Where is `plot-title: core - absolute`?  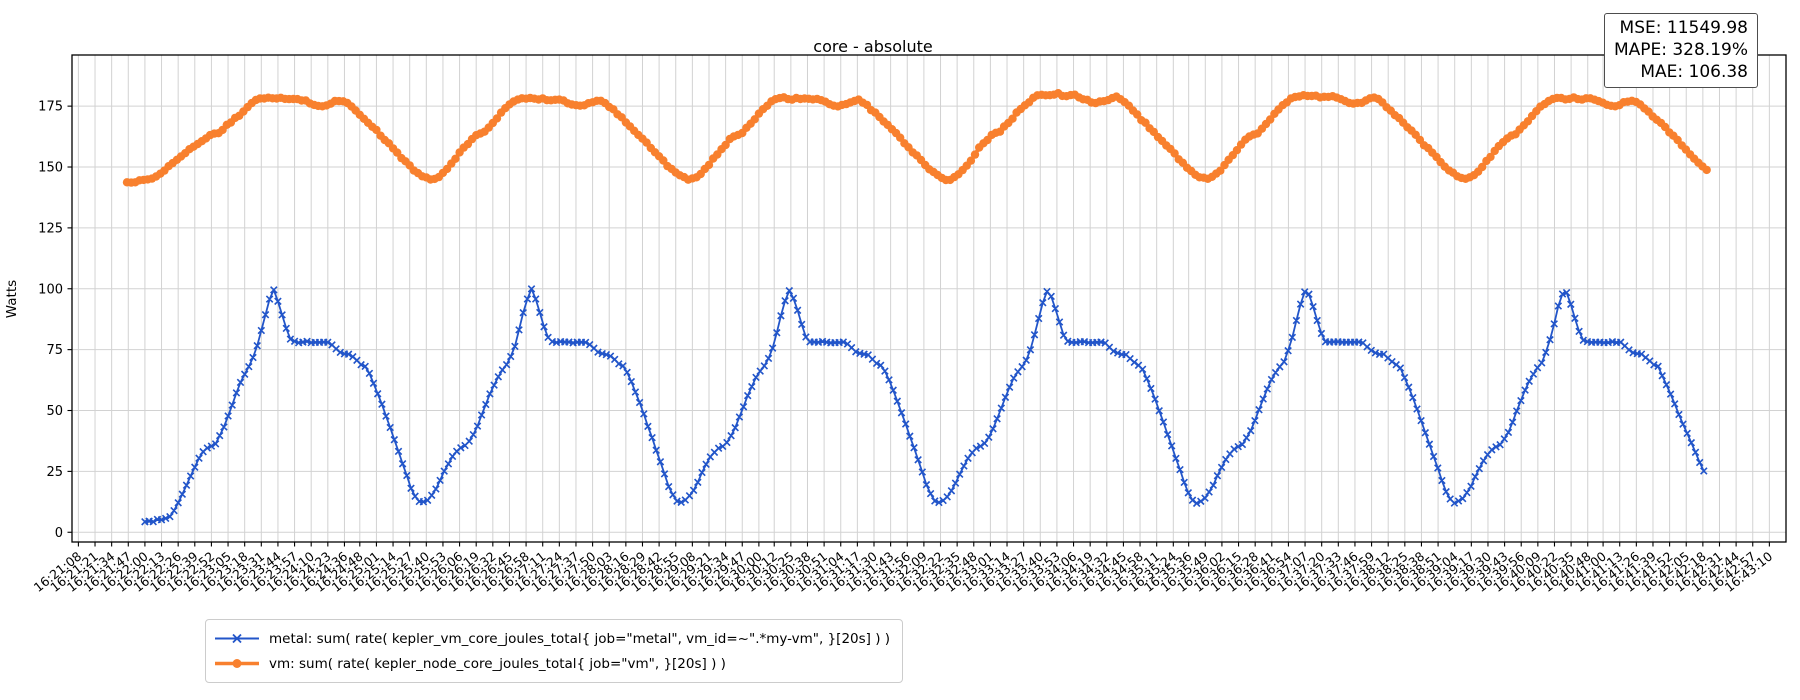
plot-title: core - absolute is located at coordinates (873, 46).